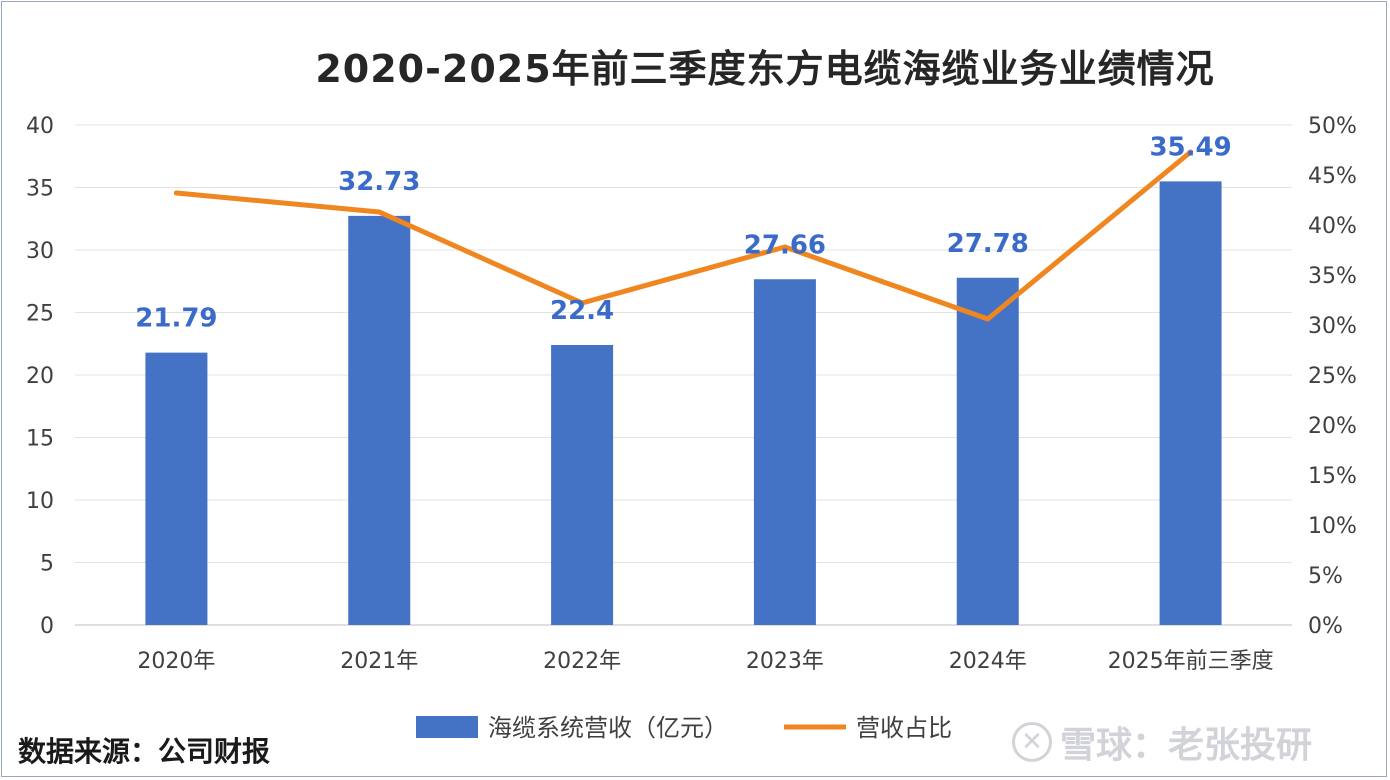 The image size is (1390, 780). I want to click on y-right-tick-label: 30%, so click(1332, 326).